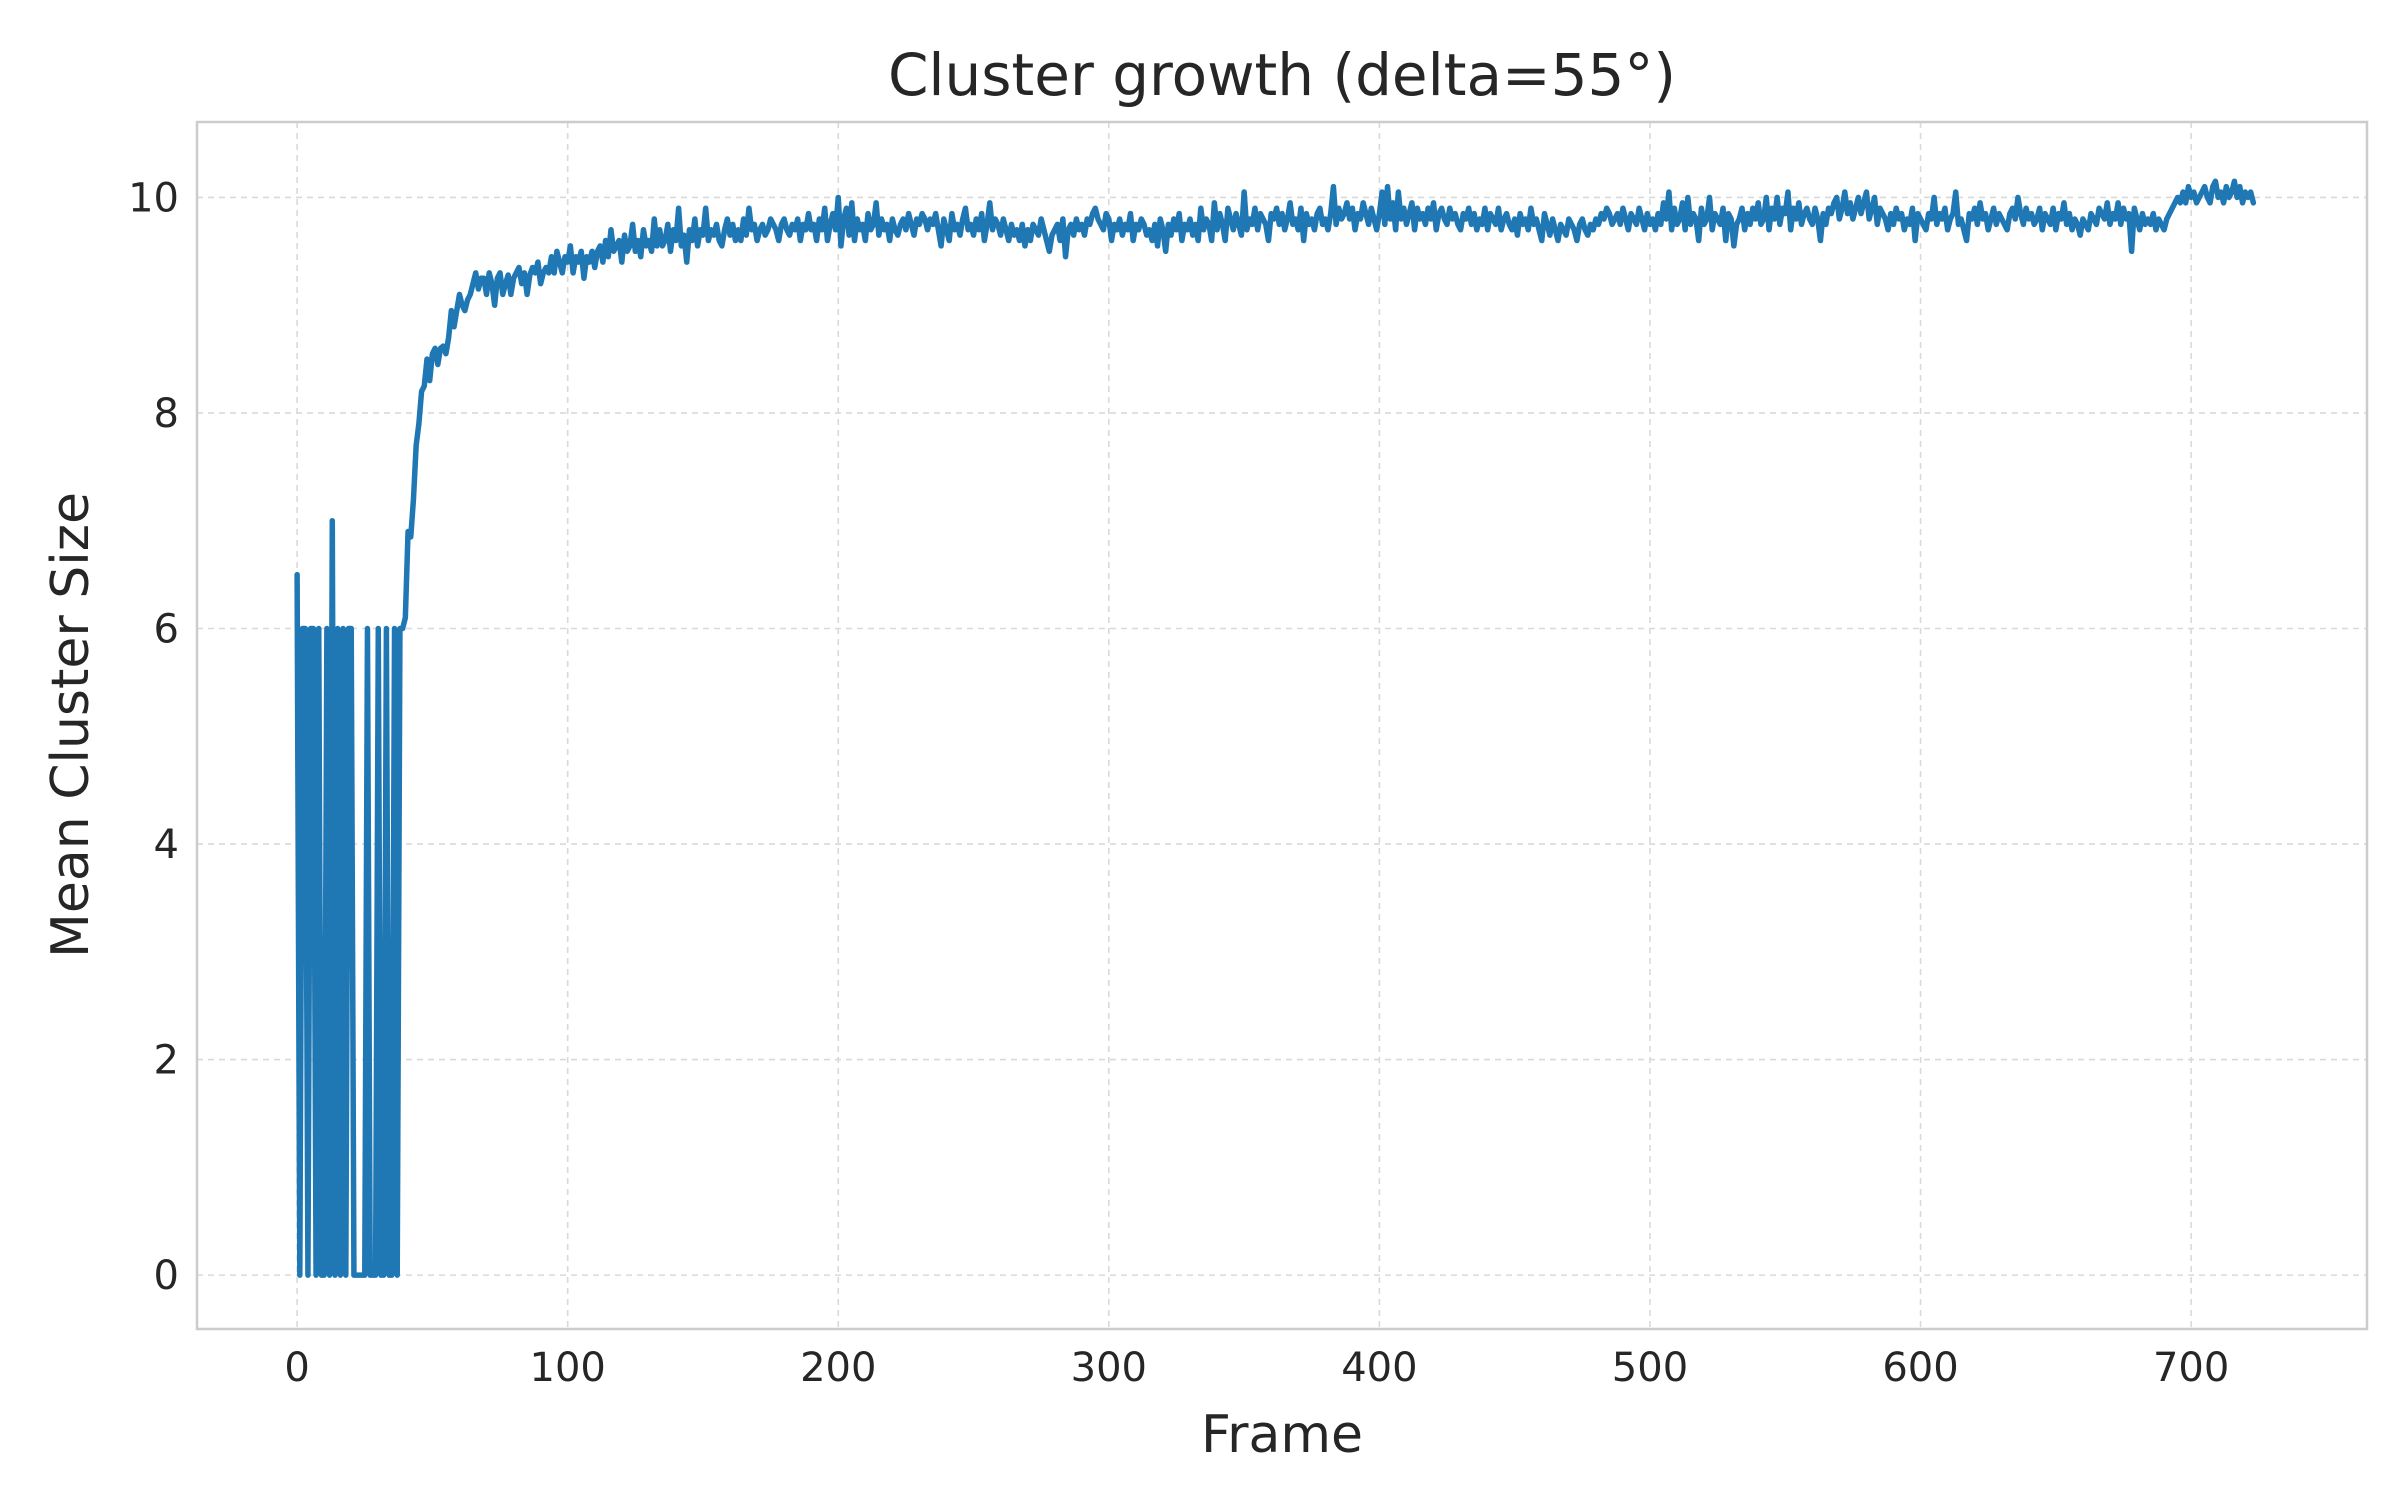 The width and height of the screenshot is (2400, 1500). I want to click on y-tick-label: 4, so click(166, 845).